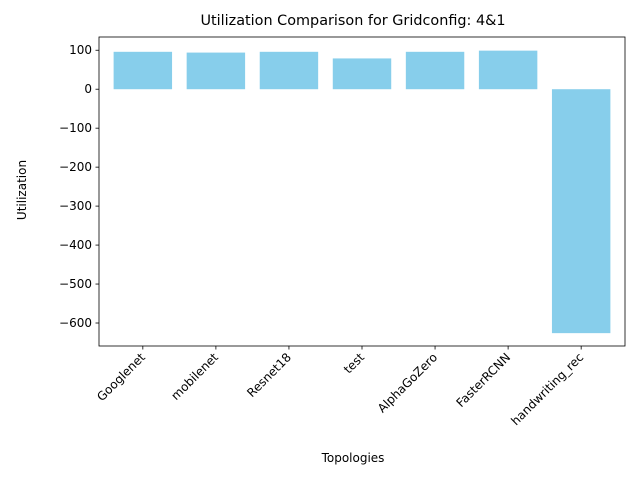 Image resolution: width=640 pixels, height=485 pixels. I want to click on y-tick-label: 100, so click(80, 50).